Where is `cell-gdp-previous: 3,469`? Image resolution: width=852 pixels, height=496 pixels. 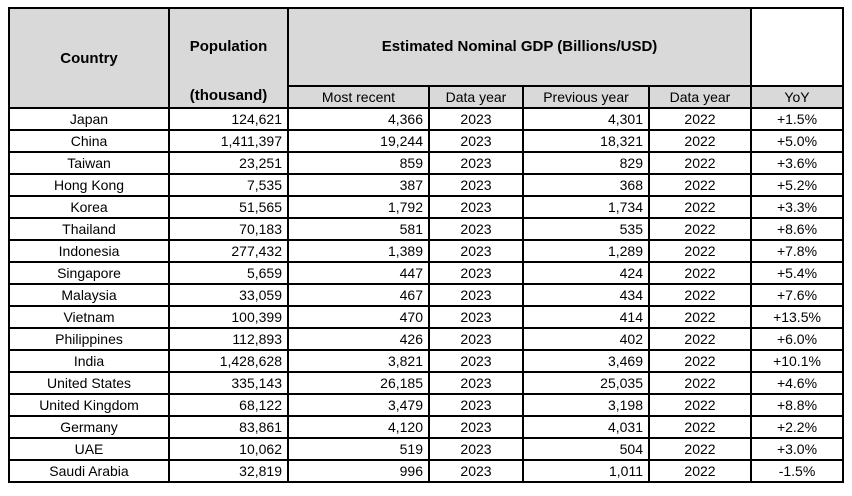 cell-gdp-previous: 3,469 is located at coordinates (586, 361).